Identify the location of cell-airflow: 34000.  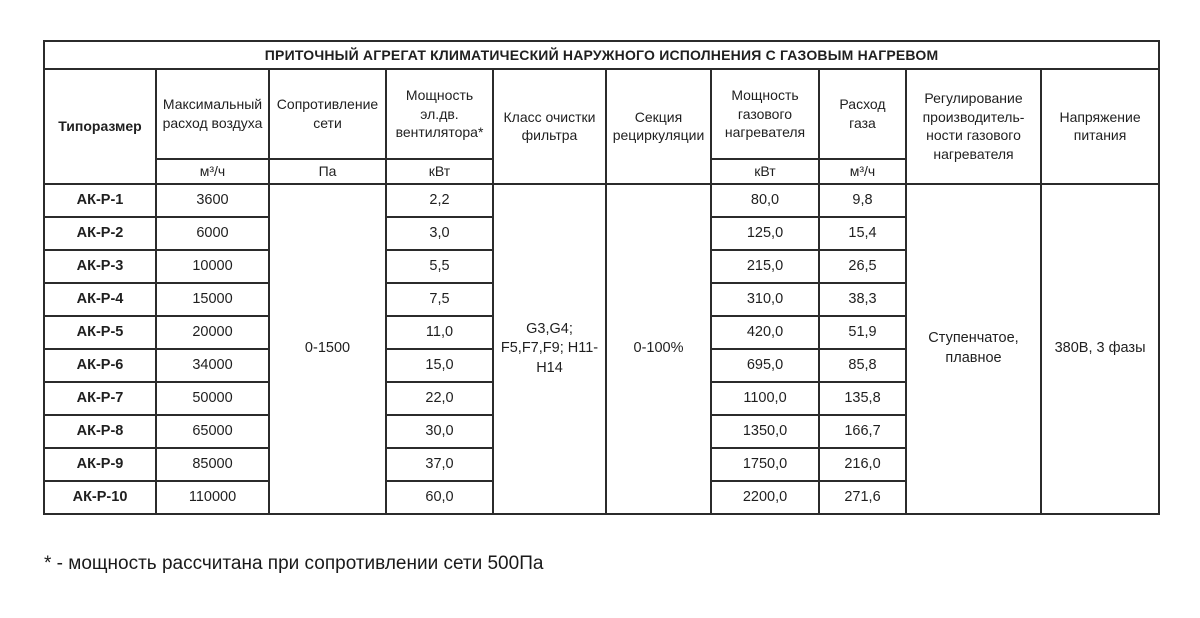
(212, 365).